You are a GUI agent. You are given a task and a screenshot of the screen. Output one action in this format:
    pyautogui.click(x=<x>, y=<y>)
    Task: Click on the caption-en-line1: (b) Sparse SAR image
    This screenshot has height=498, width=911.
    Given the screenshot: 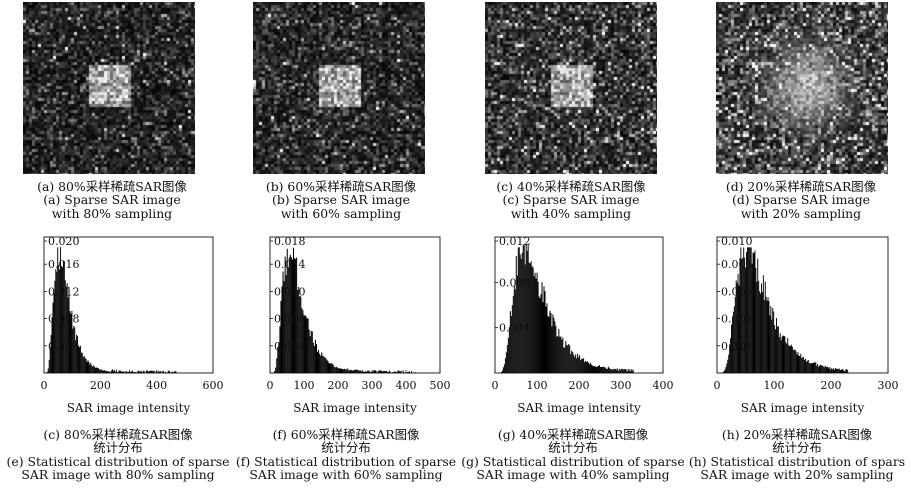 What is the action you would take?
    pyautogui.click(x=341, y=200)
    